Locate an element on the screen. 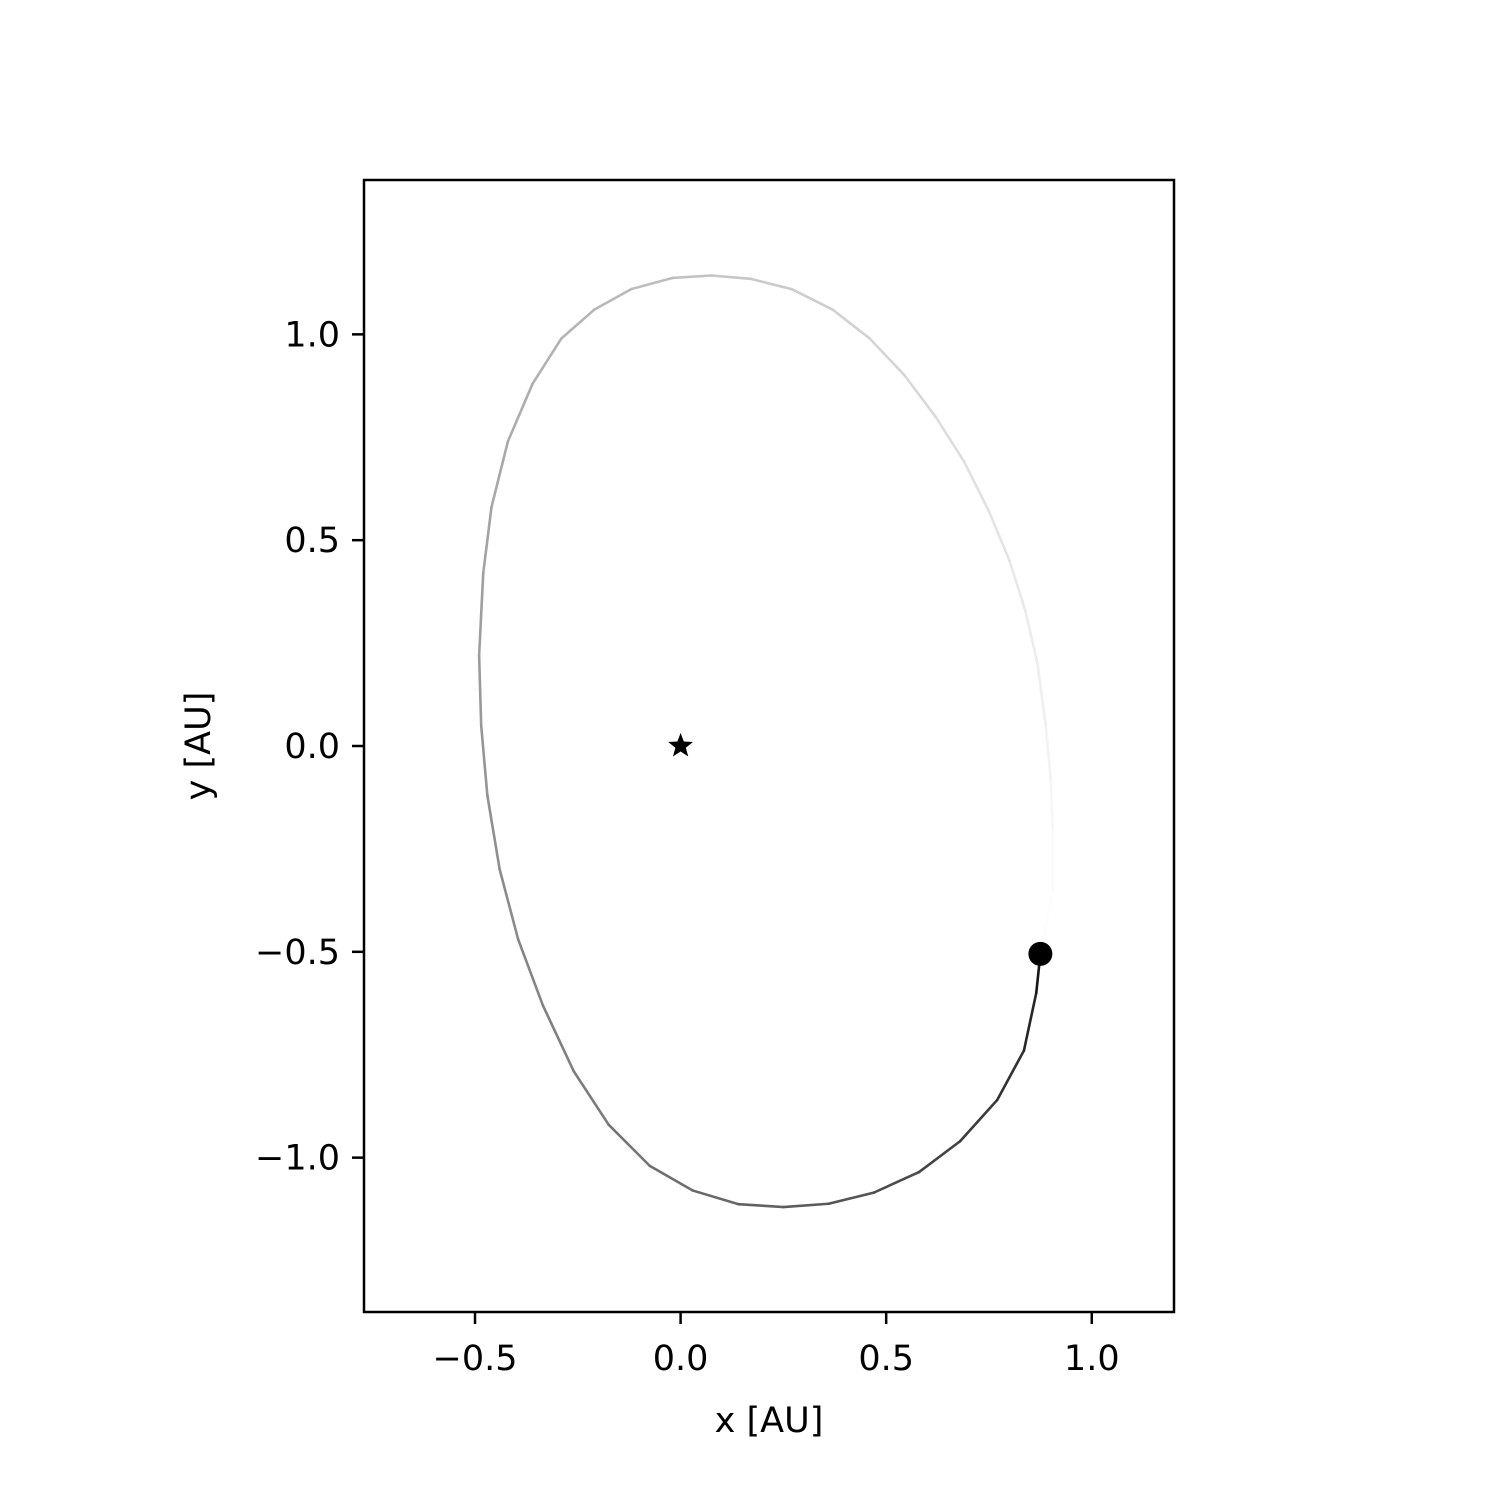 The width and height of the screenshot is (1500, 1500). planet-marker is located at coordinates (1040, 953).